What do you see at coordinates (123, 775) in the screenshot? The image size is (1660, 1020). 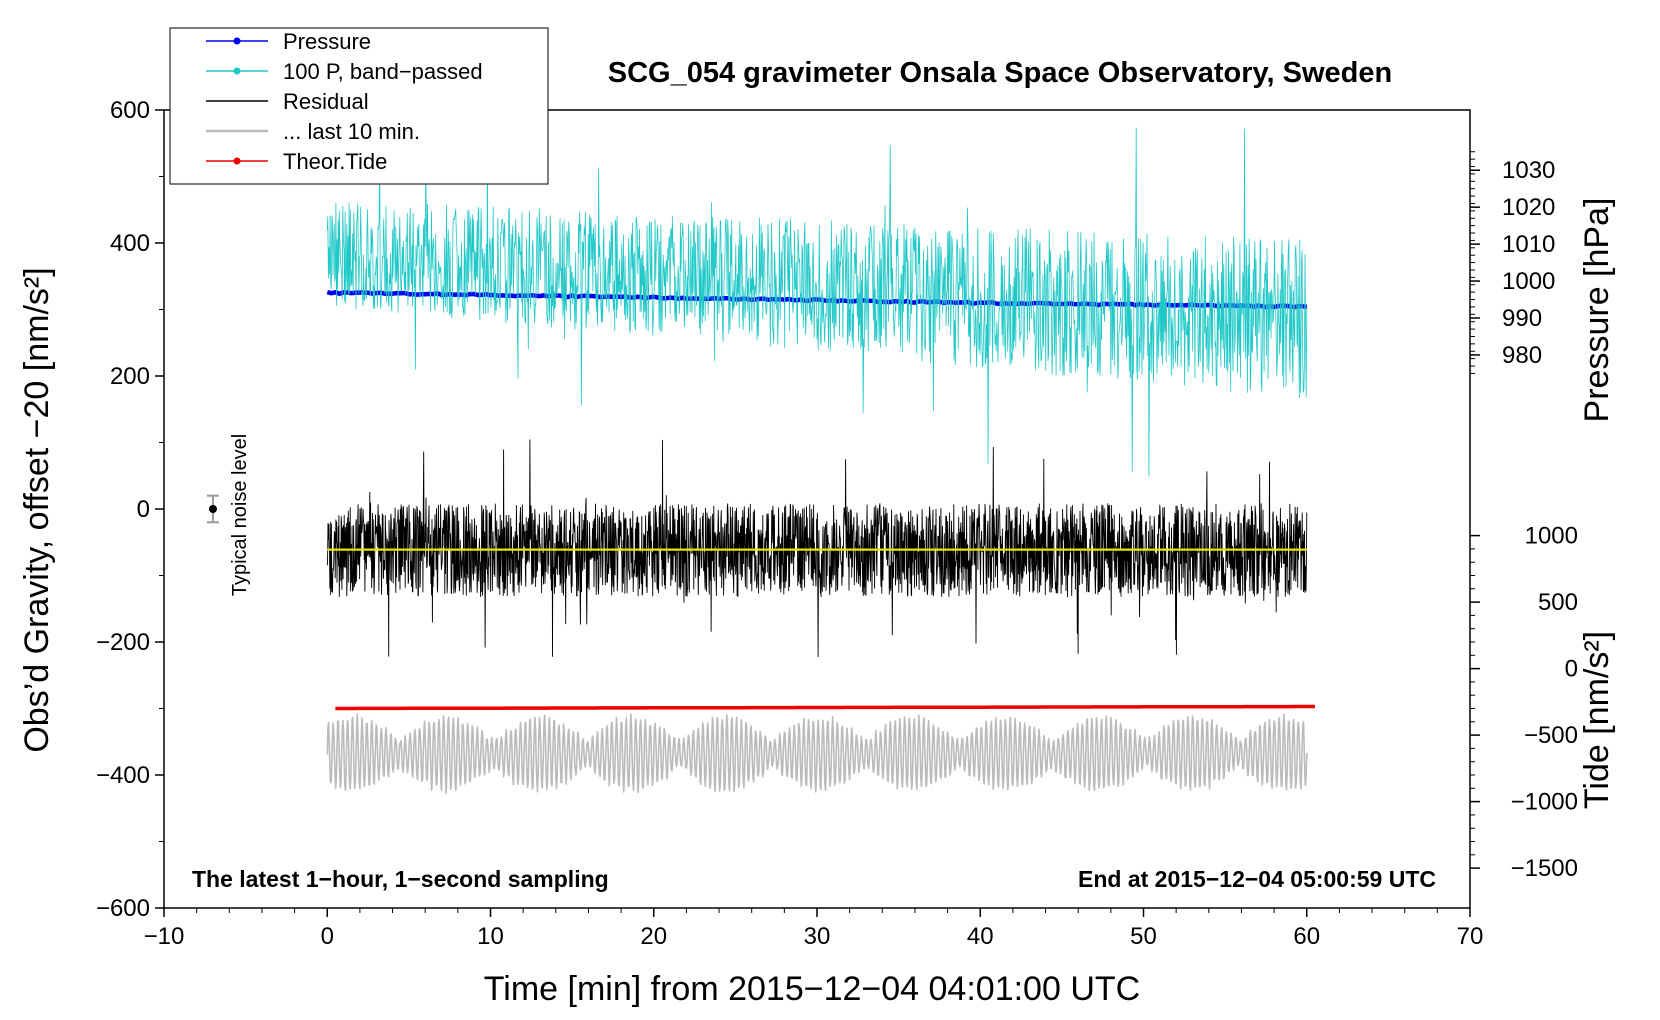 I see `y-tick-label: −400` at bounding box center [123, 775].